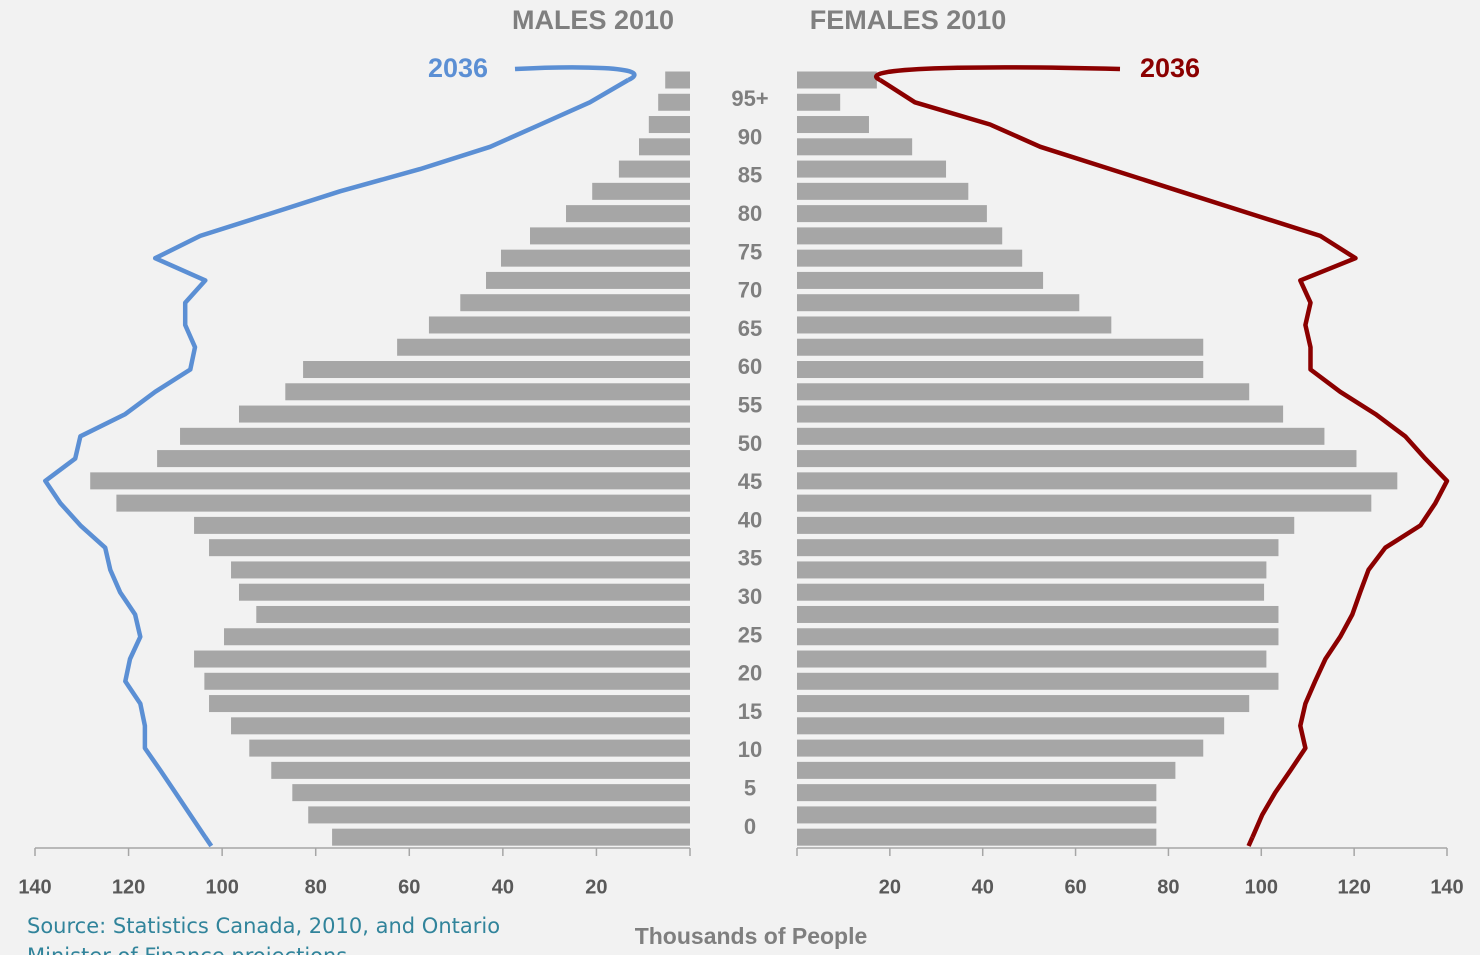 This screenshot has width=1480, height=955. What do you see at coordinates (749, 98) in the screenshot?
I see `age-label: 95+` at bounding box center [749, 98].